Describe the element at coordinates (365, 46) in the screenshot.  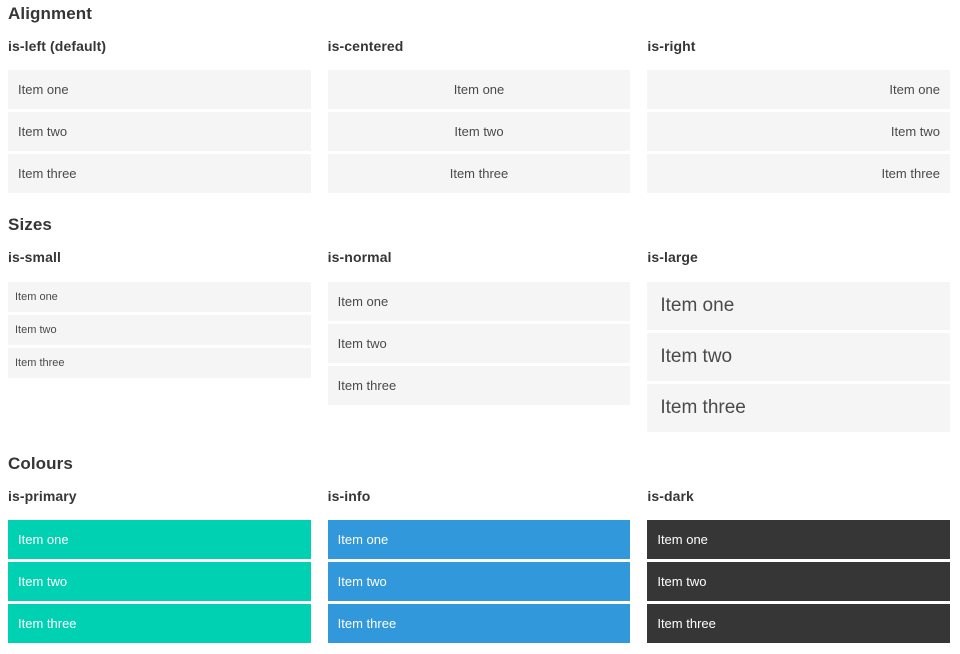
I see `group-label-is-centered: is-centered` at that location.